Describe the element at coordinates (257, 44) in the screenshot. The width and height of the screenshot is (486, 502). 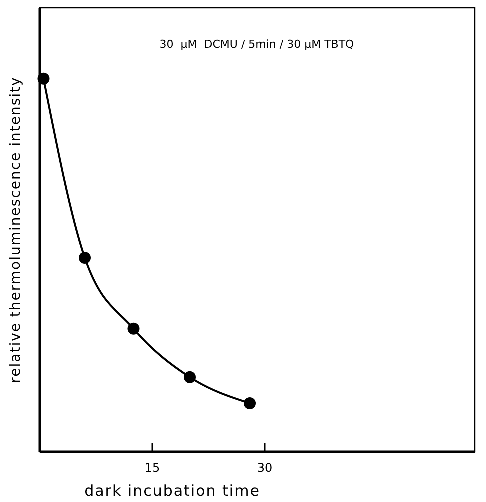
I see `chart-title: 30 µM DCMU / 5min / 30 µM TBTQ` at that location.